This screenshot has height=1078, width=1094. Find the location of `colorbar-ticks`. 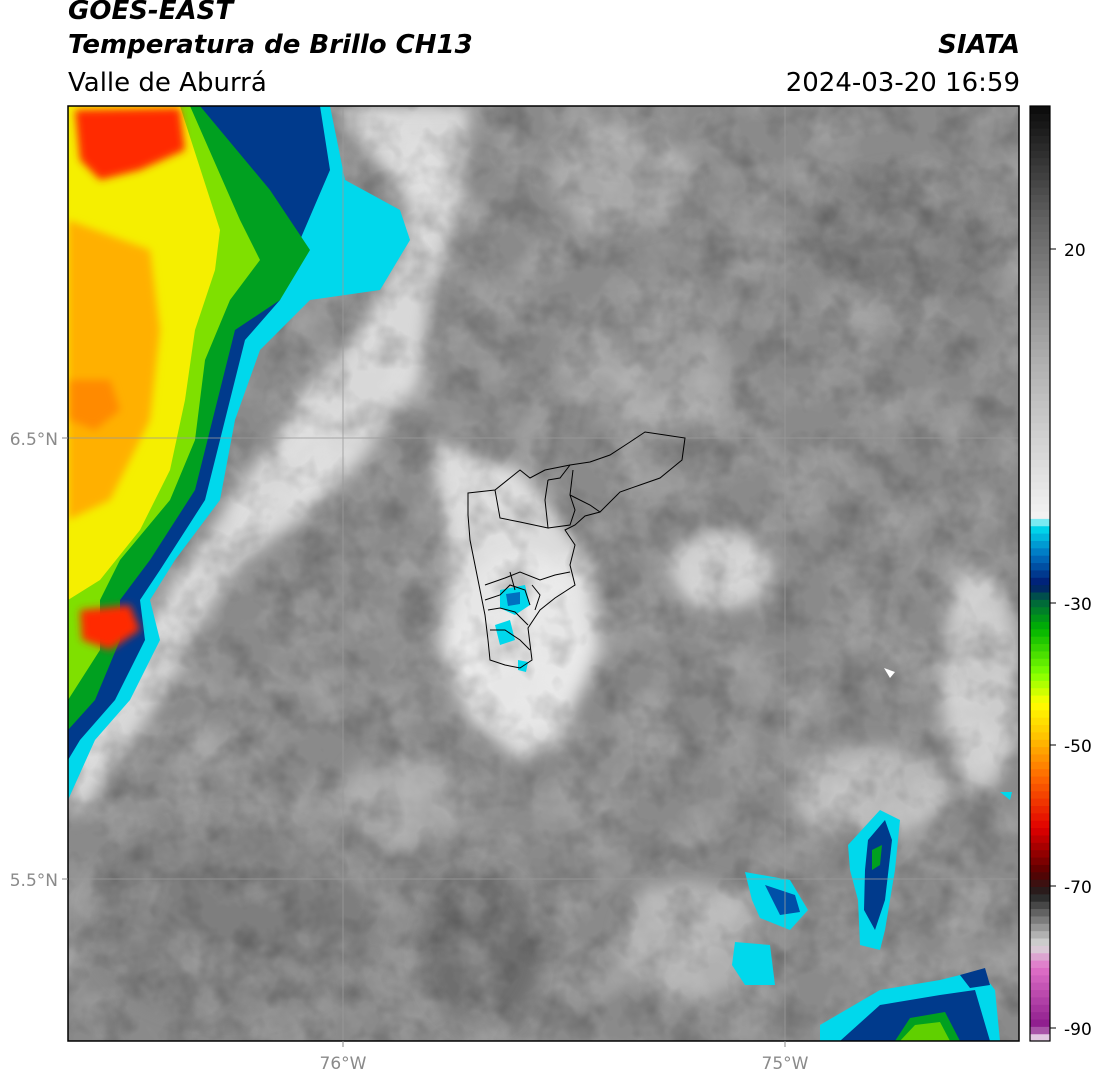

colorbar-ticks is located at coordinates (1053, 638).